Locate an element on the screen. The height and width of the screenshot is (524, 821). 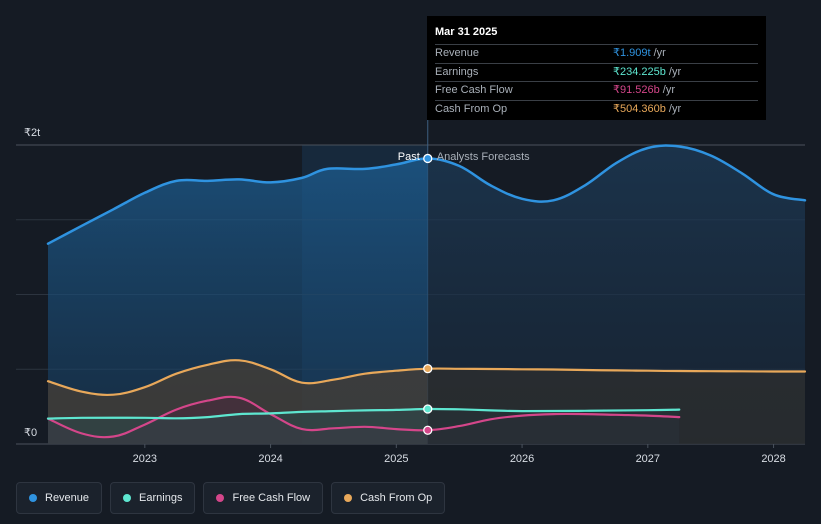
y-tick-label: ₹0 is located at coordinates (30, 433).